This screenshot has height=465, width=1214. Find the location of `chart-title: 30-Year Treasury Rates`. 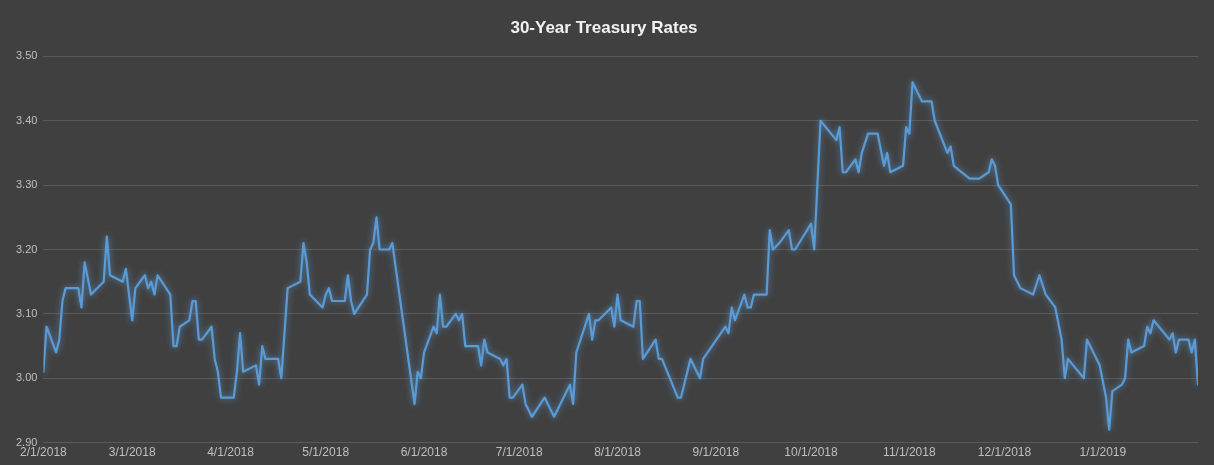

chart-title: 30-Year Treasury Rates is located at coordinates (604, 27).